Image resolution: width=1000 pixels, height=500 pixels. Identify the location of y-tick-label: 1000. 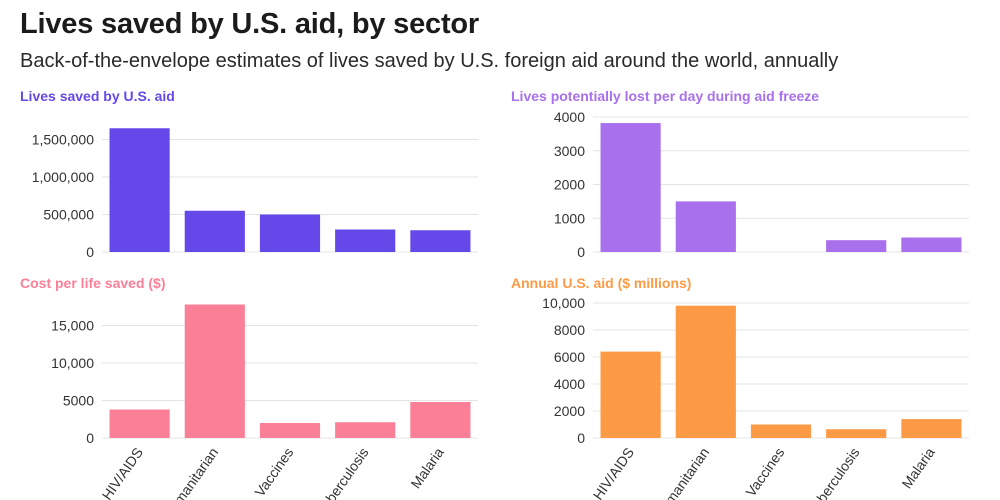
(569, 218).